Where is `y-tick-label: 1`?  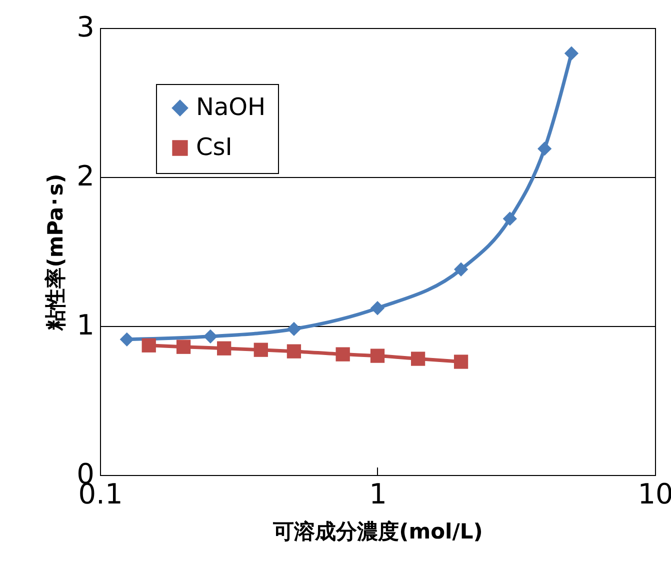
y-tick-label: 1 is located at coordinates (85, 325).